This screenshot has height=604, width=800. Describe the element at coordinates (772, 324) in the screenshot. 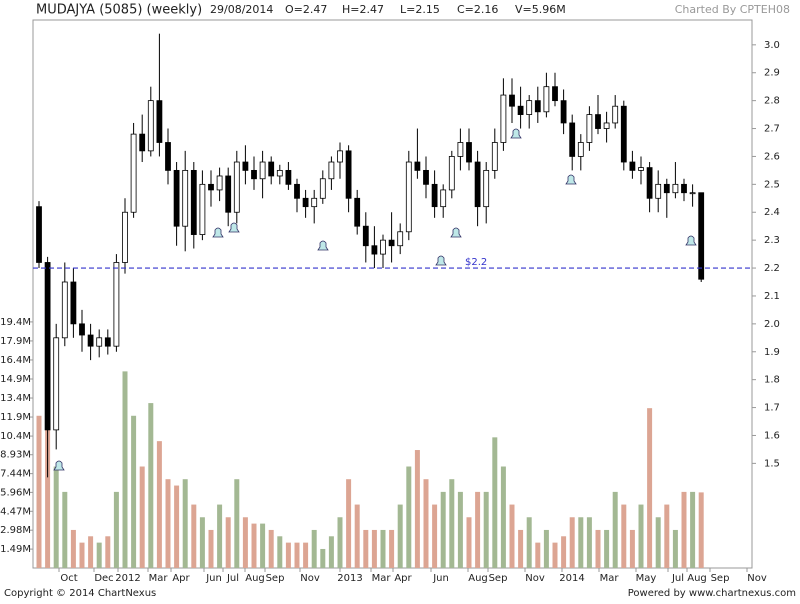

I see `y-tick-label: 2.0` at that location.